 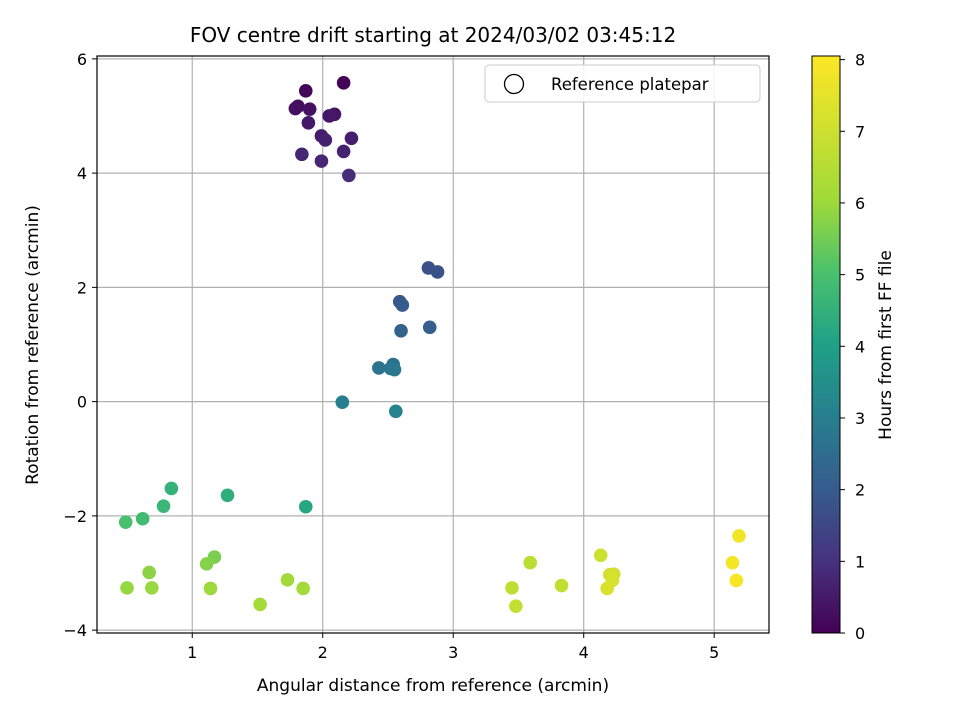 I want to click on colorbar-label: Hours from first FF file, so click(x=886, y=345).